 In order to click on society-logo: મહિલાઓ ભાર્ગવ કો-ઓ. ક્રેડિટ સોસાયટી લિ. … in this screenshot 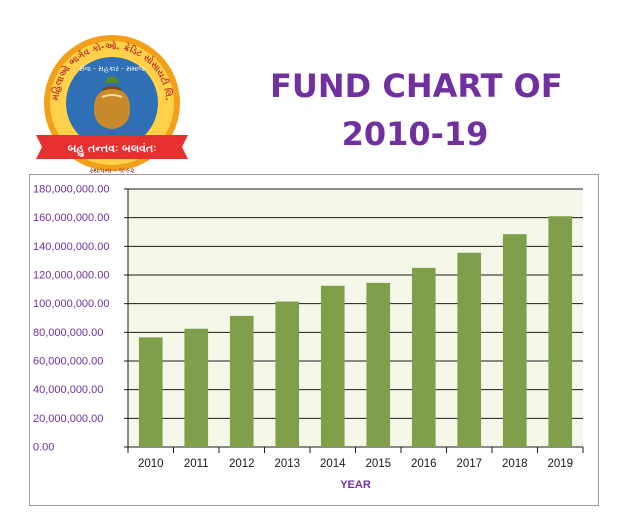, I will do `click(112, 105)`.